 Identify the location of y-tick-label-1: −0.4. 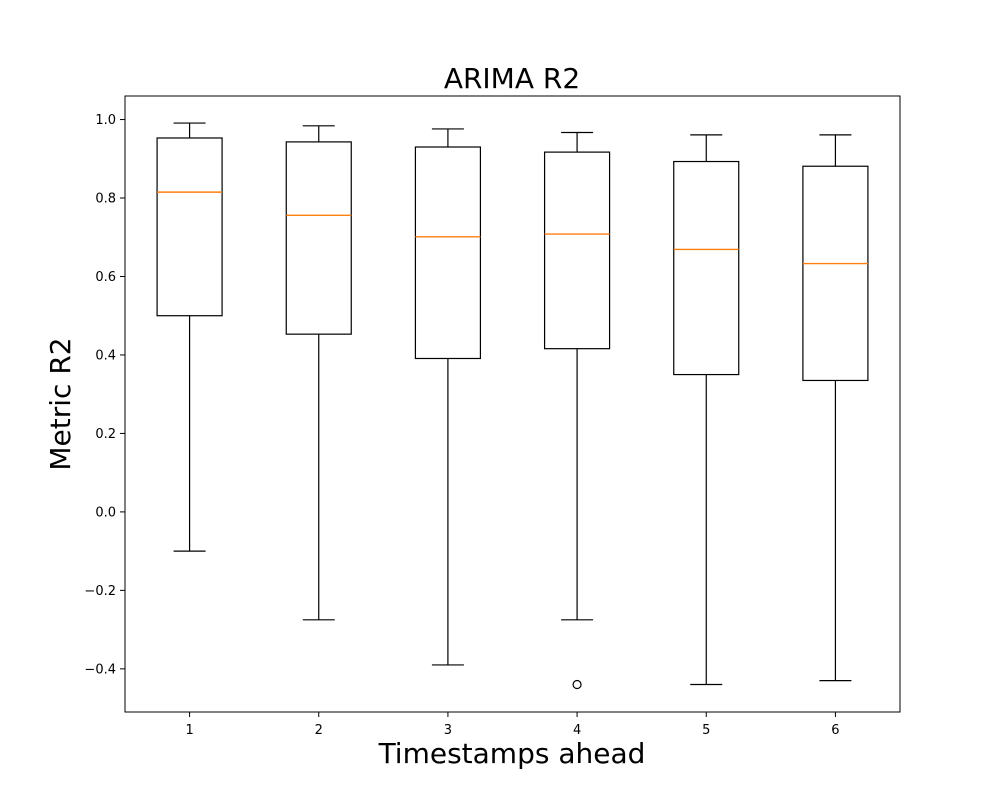
(100, 669).